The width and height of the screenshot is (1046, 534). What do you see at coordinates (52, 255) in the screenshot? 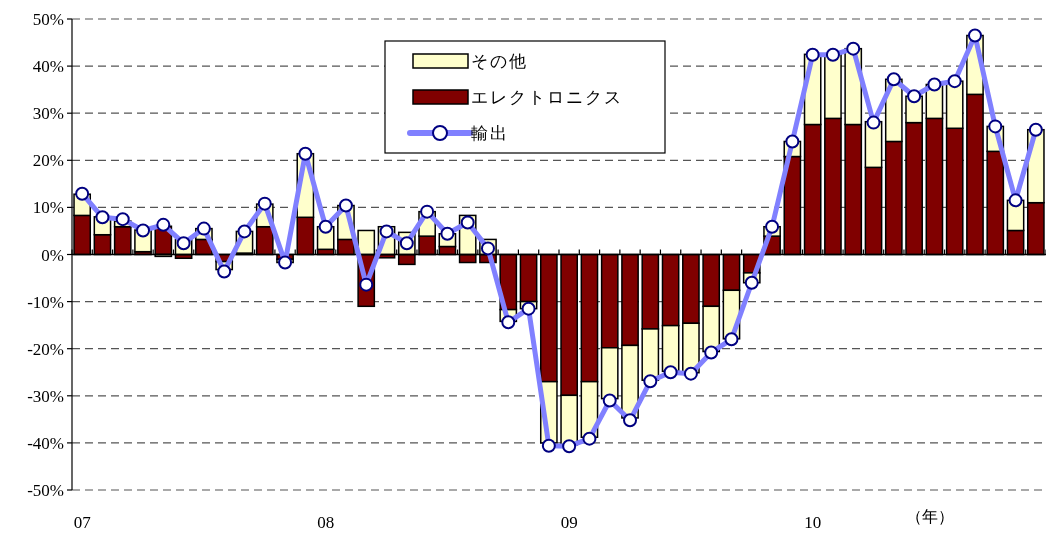
I see `y-tick-label: 0%` at bounding box center [52, 255].